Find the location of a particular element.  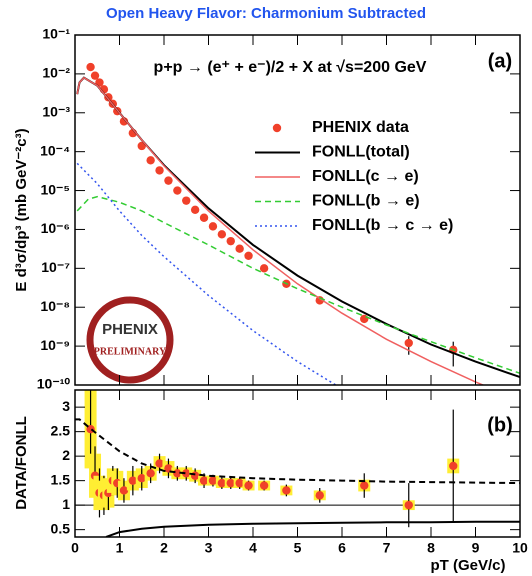

x-tick-label: 5 is located at coordinates (298, 548).